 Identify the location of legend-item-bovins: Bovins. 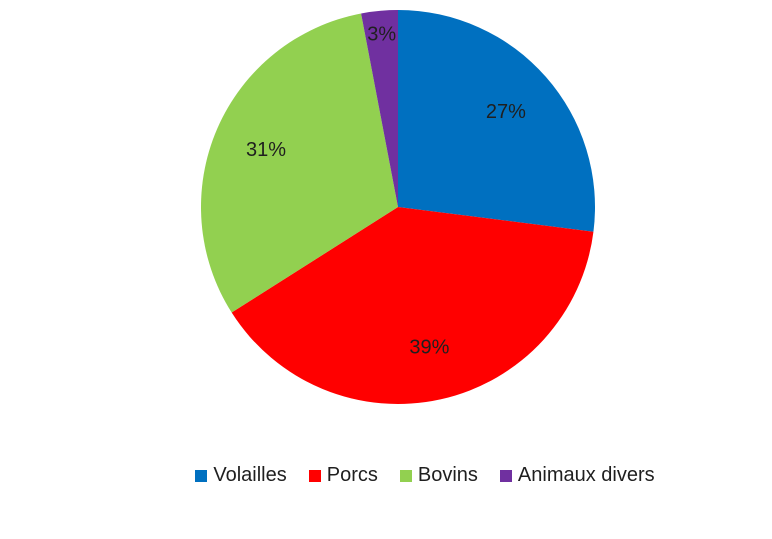
(438, 475).